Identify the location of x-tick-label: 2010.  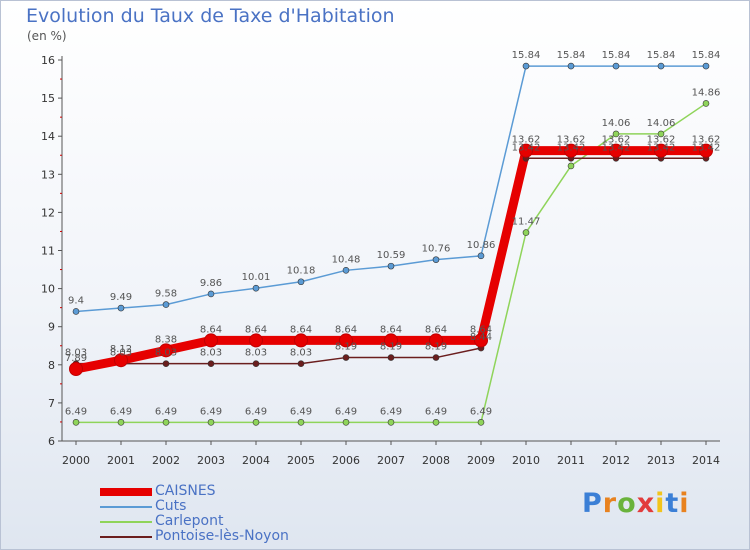
(526, 460).